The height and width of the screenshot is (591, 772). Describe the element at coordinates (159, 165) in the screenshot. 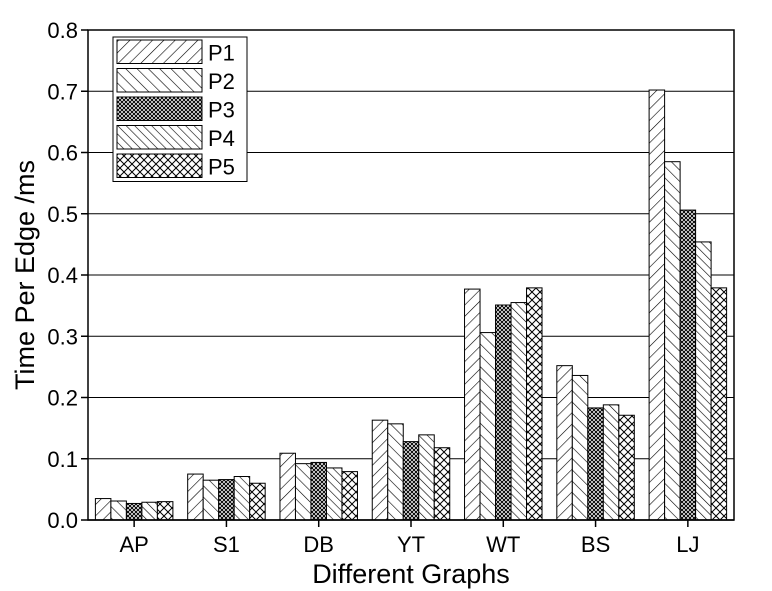

I see `legend-swatch-p5` at that location.